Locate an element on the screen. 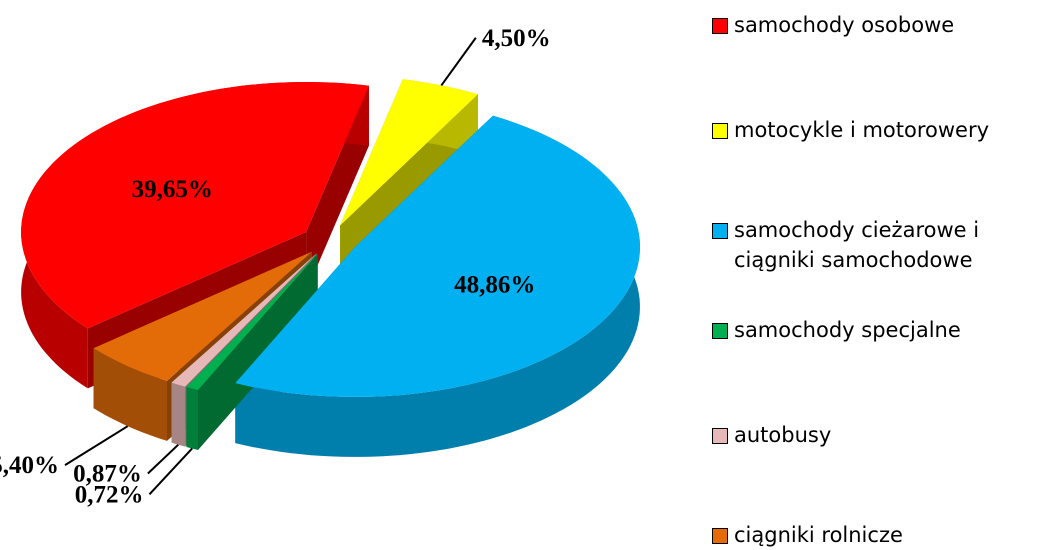 The image size is (1048, 550). legend-label: samochody specjalne is located at coordinates (847, 330).